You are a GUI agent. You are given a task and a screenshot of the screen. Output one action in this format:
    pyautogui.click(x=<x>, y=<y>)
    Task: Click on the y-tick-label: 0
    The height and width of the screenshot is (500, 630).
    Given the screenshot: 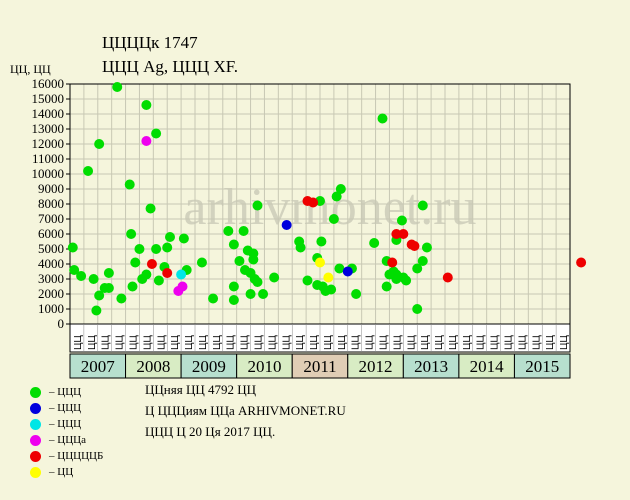 What is the action you would take?
    pyautogui.click(x=61, y=323)
    